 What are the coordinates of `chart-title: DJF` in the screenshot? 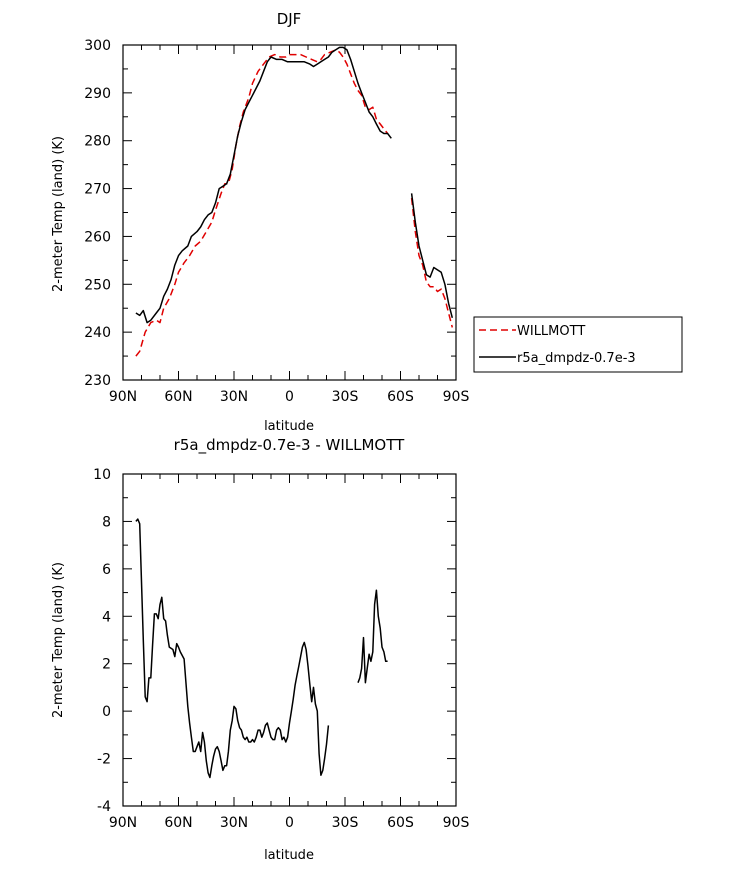 It's located at (289, 19).